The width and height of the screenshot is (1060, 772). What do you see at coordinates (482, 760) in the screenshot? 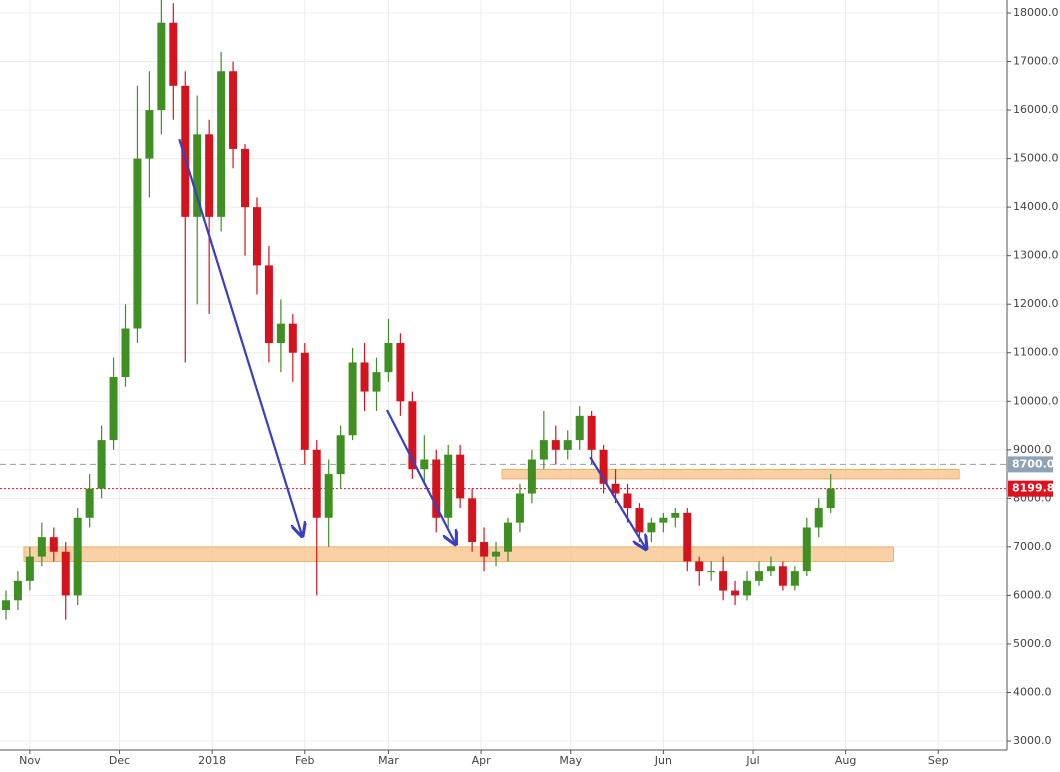
I see `x-tick-label: Apr` at bounding box center [482, 760].